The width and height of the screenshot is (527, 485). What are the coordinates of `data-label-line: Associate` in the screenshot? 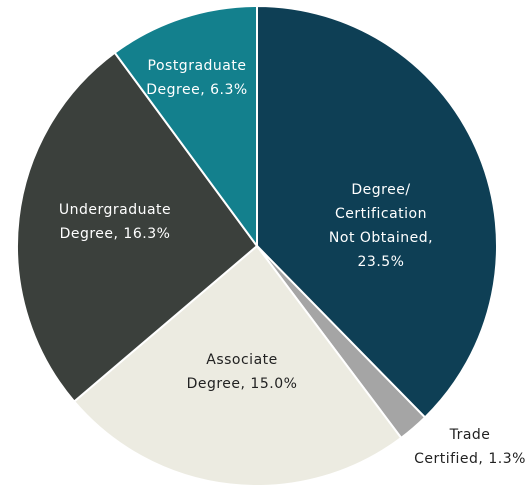 It's located at (242, 360).